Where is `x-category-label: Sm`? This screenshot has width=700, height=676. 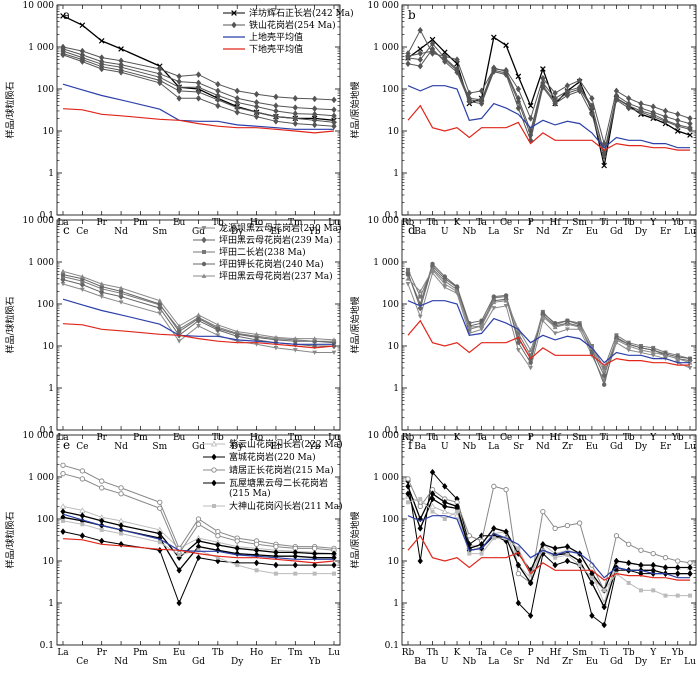
x-category-label: Sm is located at coordinates (159, 662).